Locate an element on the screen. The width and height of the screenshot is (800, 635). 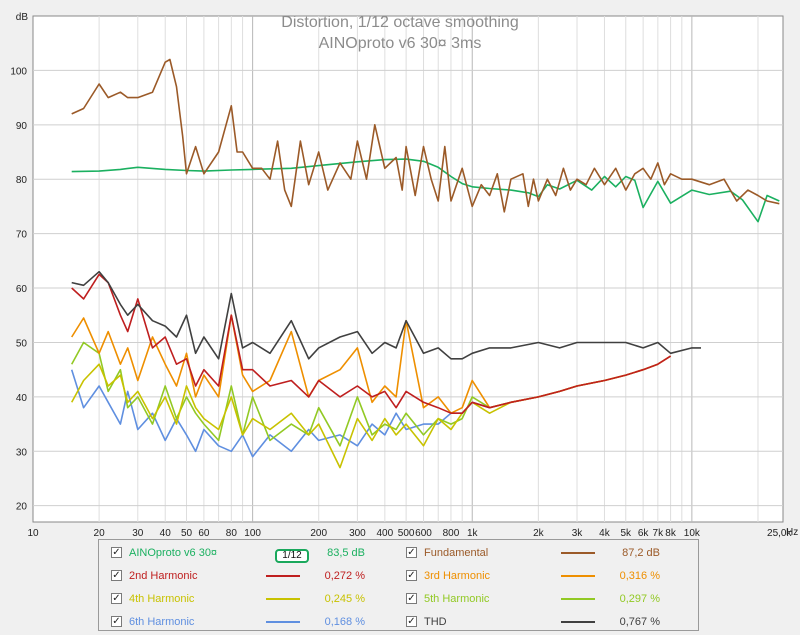
series-ainoproto-v6-30-line is located at coordinates (425, 190).